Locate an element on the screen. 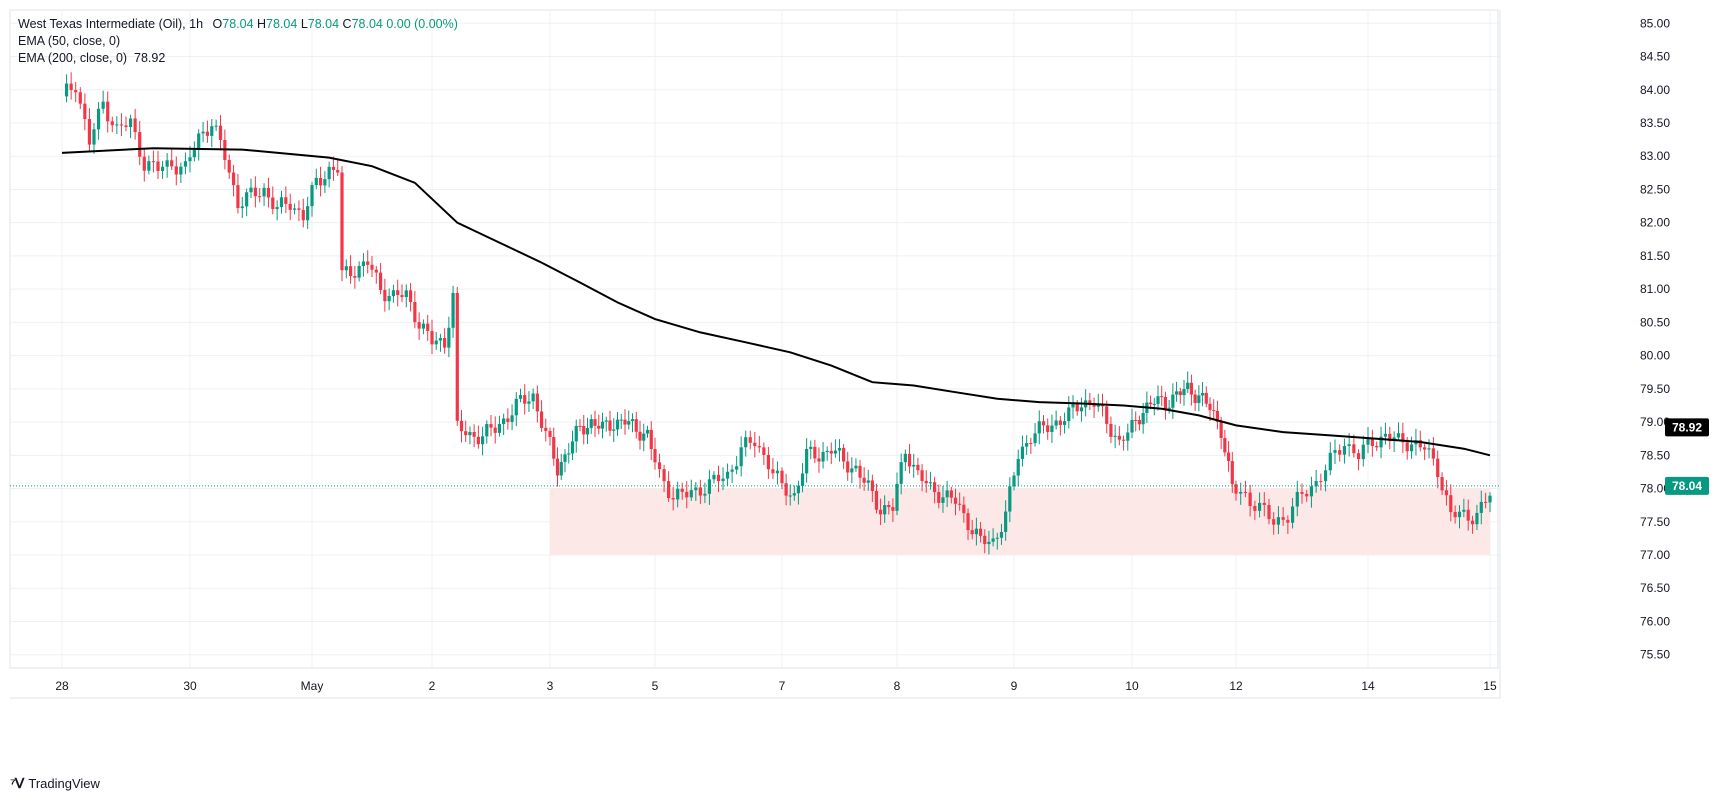 The width and height of the screenshot is (1723, 806). tradingview-brand: ⁷ᐯ TradingView is located at coordinates (55, 783).